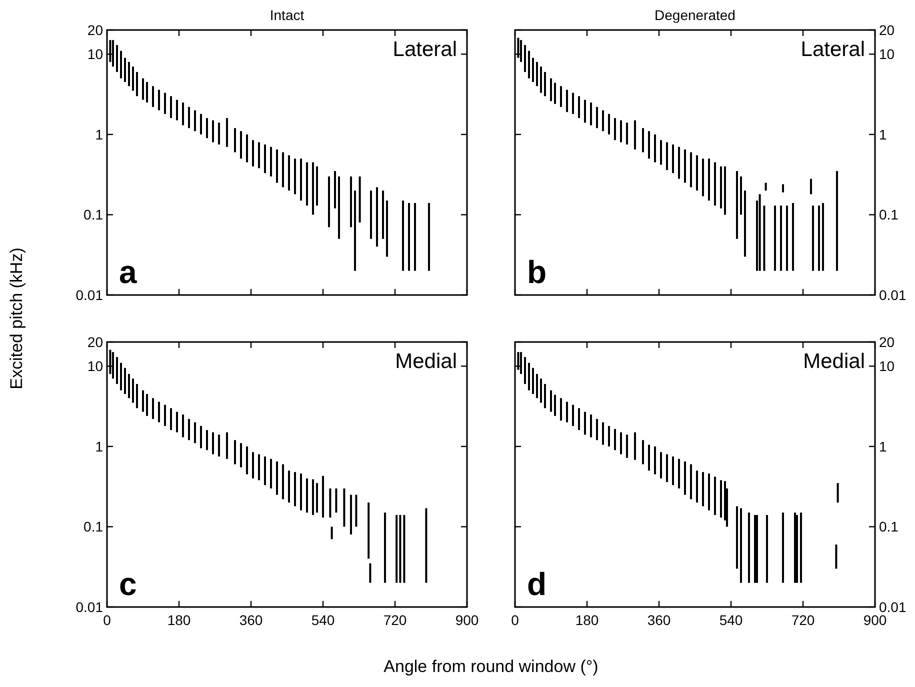 The height and width of the screenshot is (687, 915). Describe the element at coordinates (892, 294) in the screenshot. I see `y2-tick-label: 0.01` at that location.